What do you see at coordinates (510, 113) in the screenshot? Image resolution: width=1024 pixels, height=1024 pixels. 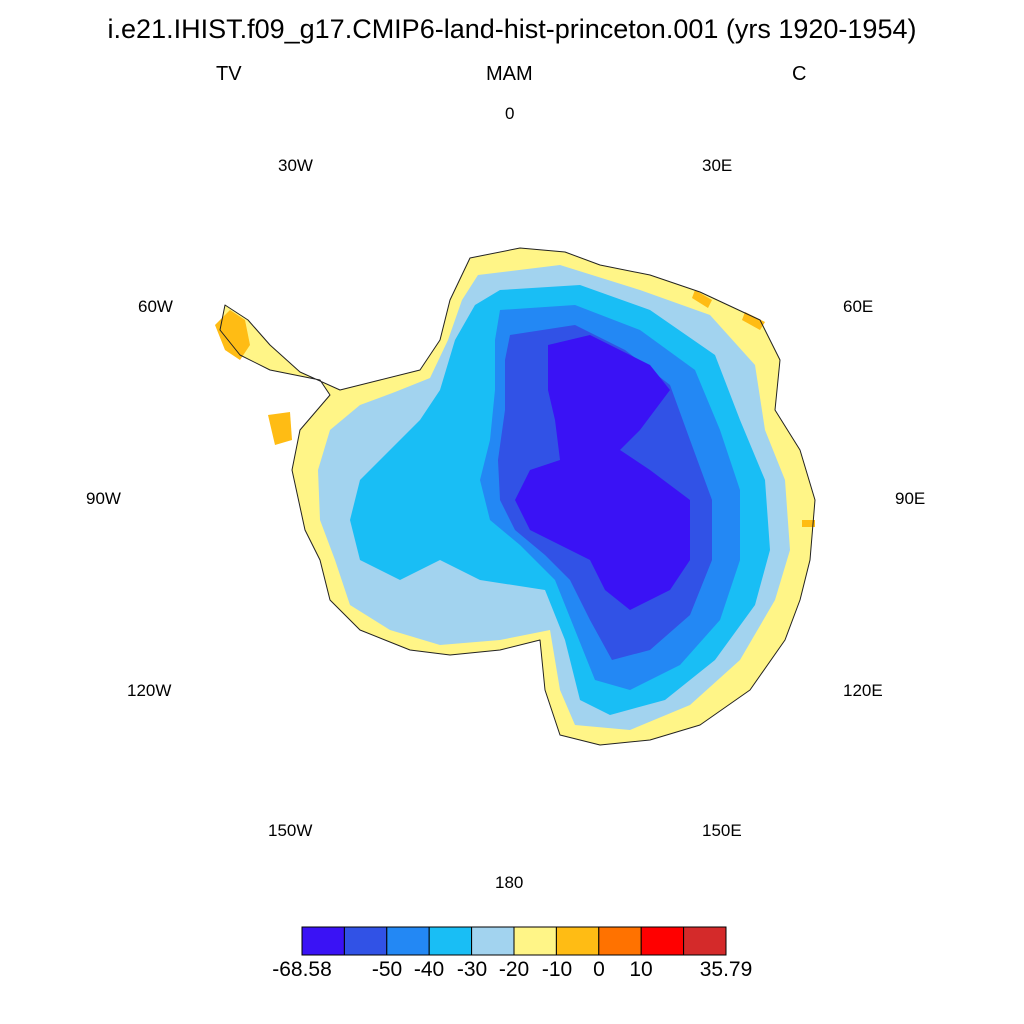 I see `lon-label-0: 0` at bounding box center [510, 113].